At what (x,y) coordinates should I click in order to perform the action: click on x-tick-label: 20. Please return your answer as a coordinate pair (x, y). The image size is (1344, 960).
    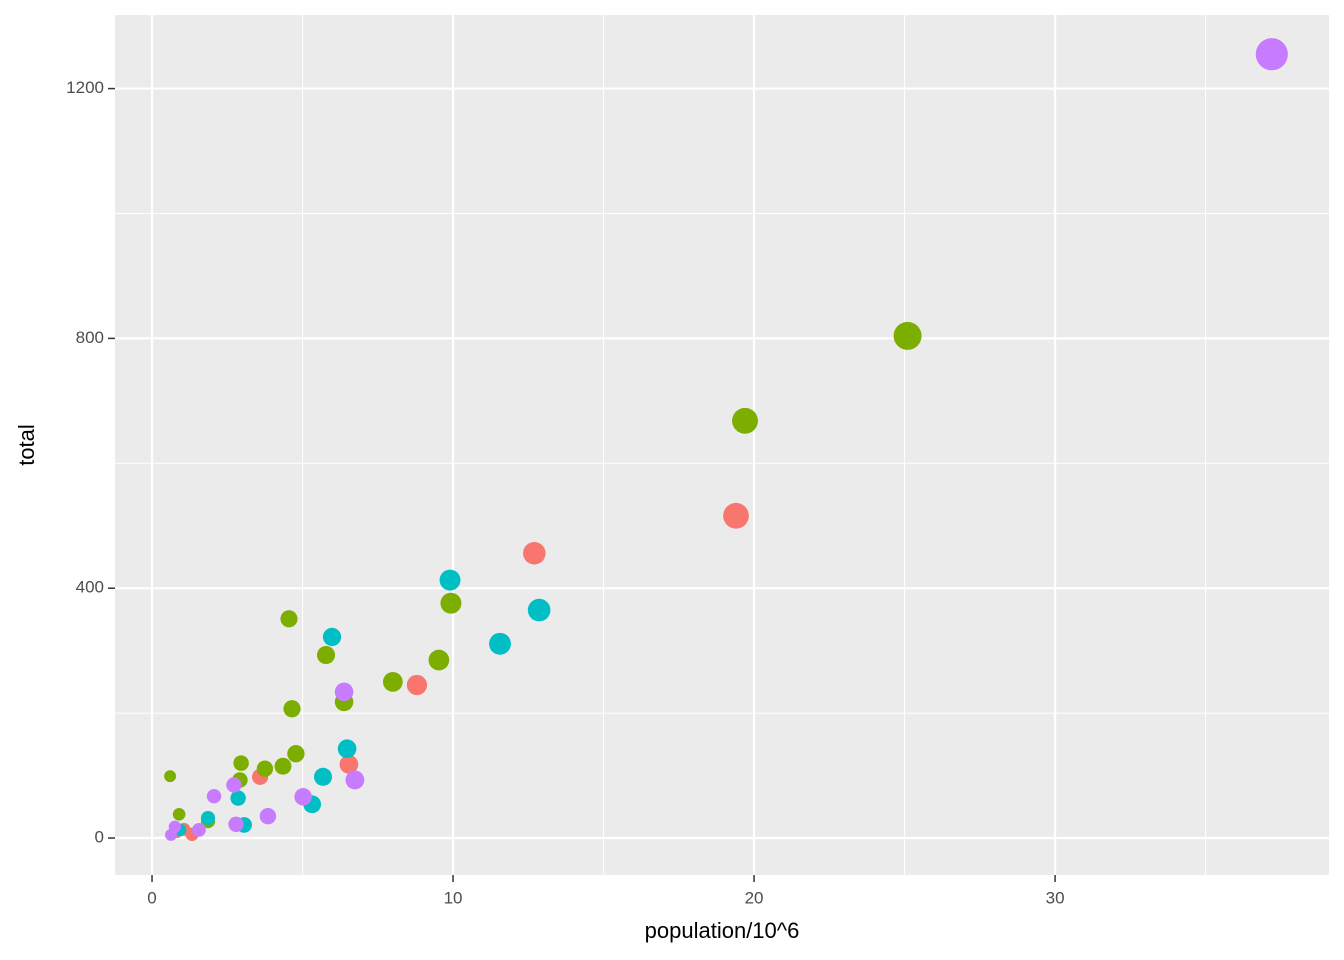
    Looking at the image, I should click on (754, 897).